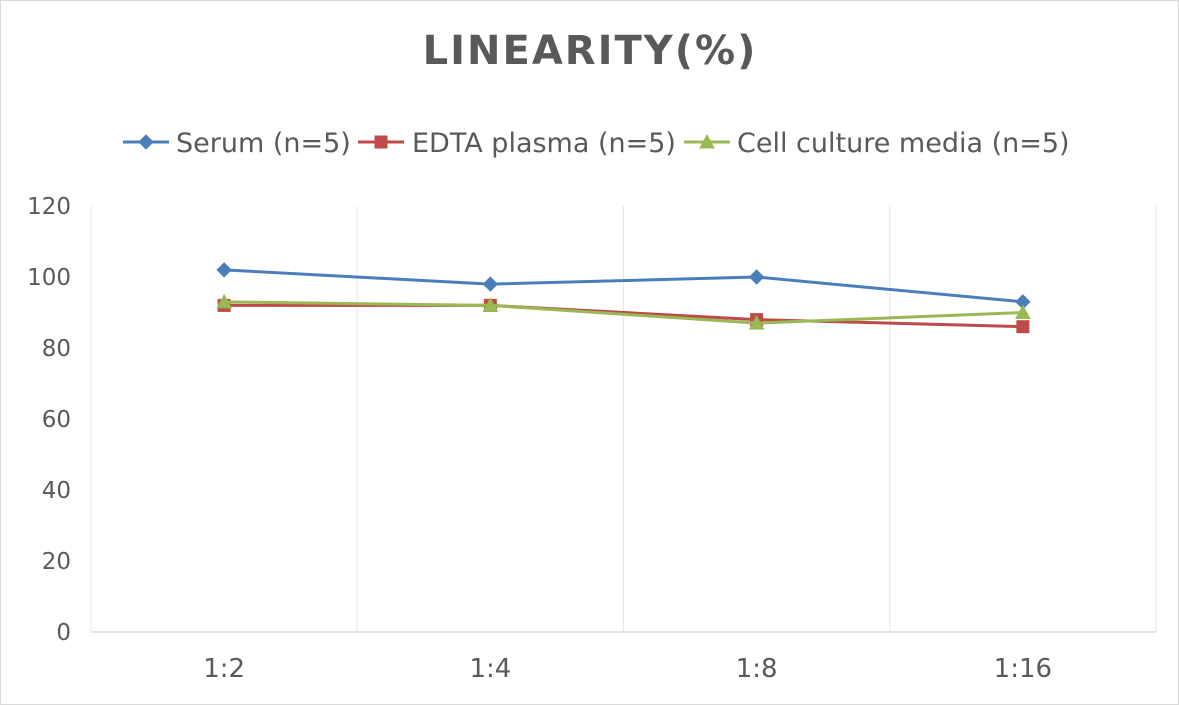  I want to click on series-layer, so click(623, 298).